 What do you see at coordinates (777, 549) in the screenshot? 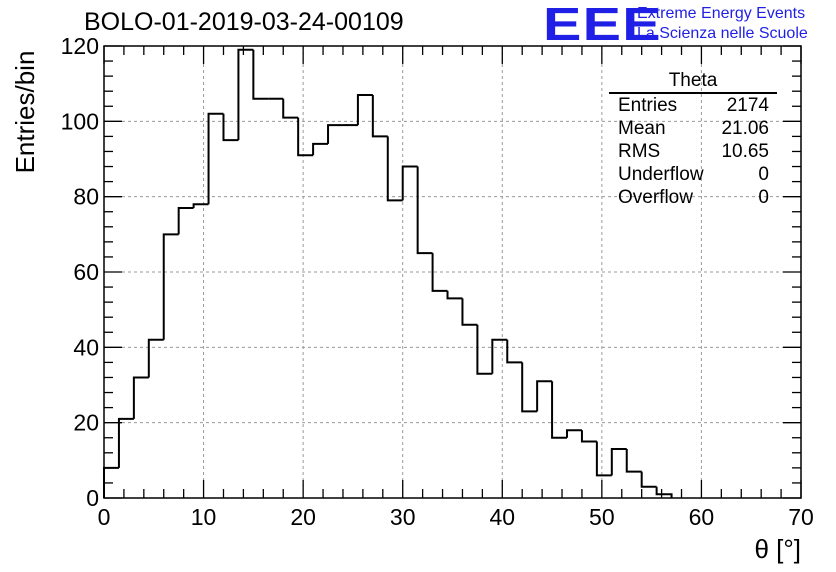
I see `x-axis-label: θ [°]` at bounding box center [777, 549].